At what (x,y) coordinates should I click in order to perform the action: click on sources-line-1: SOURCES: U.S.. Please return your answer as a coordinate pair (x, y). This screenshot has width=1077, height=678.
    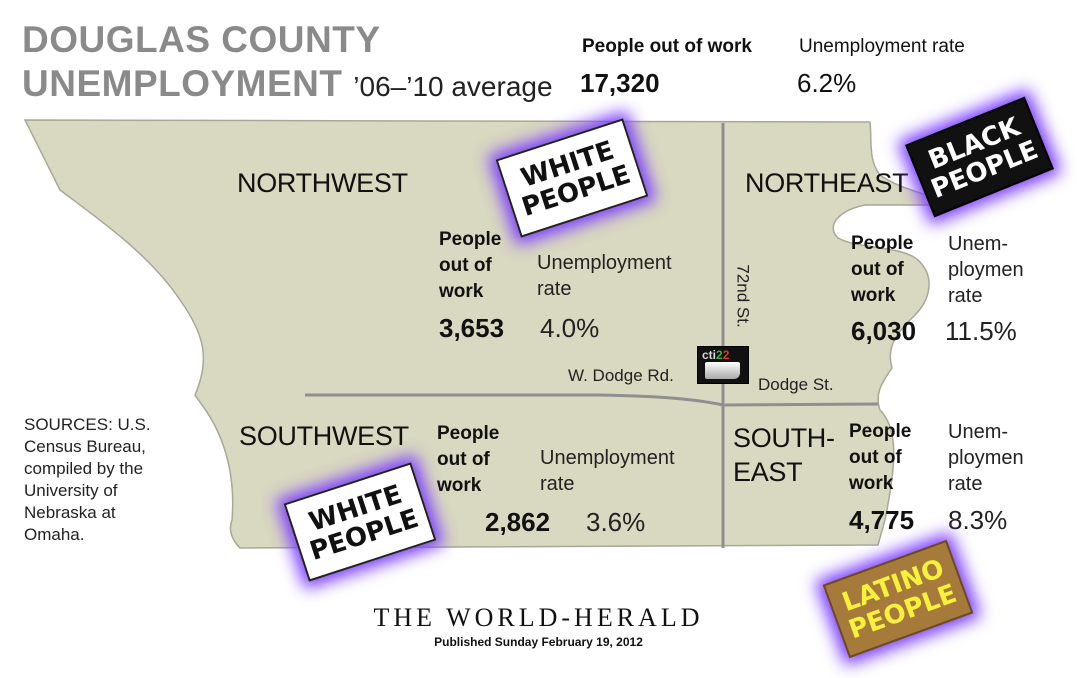
    Looking at the image, I should click on (87, 424).